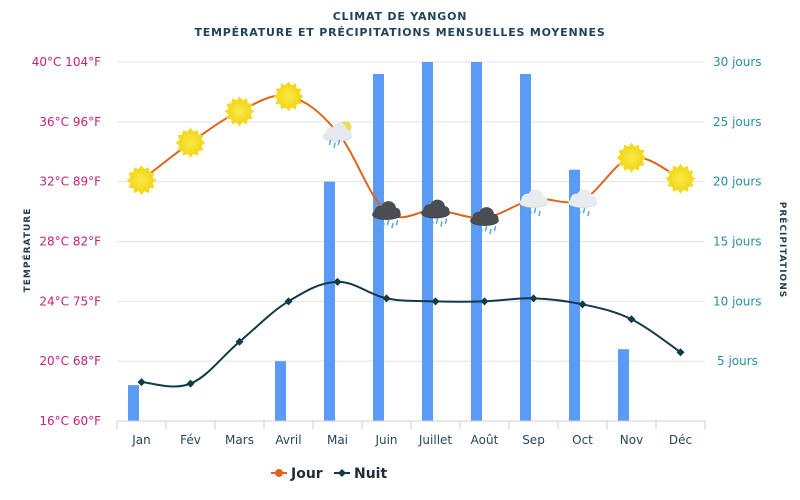  I want to click on legend-nuit-label: Nuit, so click(370, 474).